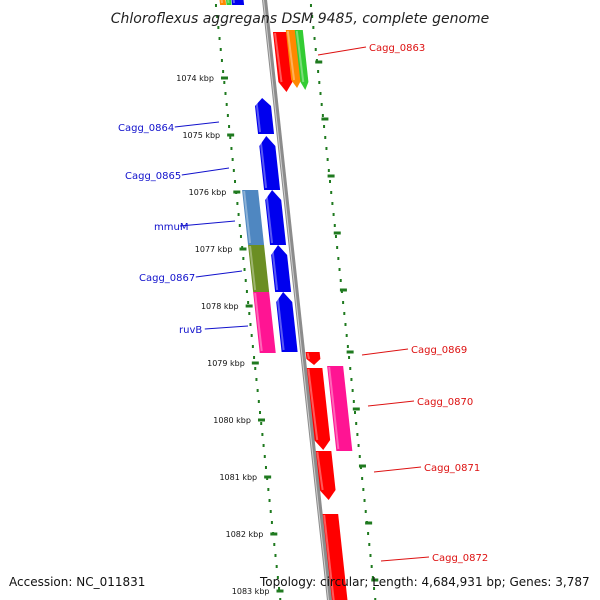  I want to click on accession-text: Accession: NC_011831, so click(77, 582).